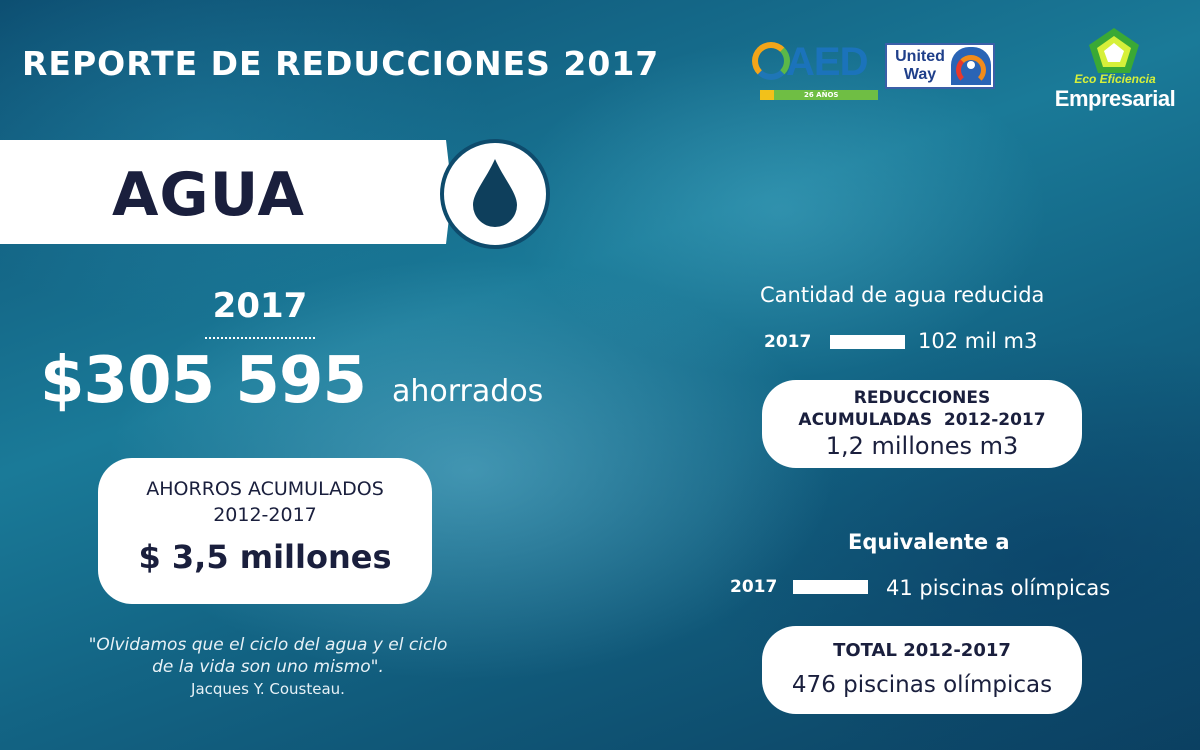 Image resolution: width=1200 pixels, height=750 pixels. I want to click on rainbow-icon, so click(971, 70).